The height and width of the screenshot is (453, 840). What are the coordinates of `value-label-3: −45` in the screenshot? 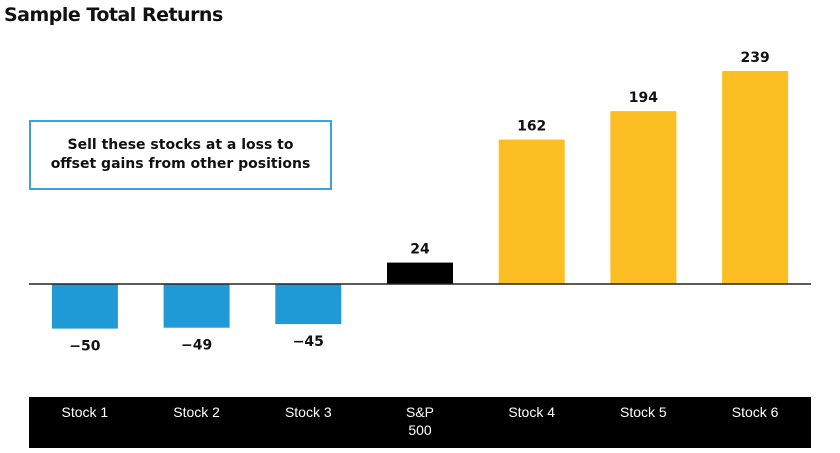 It's located at (308, 342).